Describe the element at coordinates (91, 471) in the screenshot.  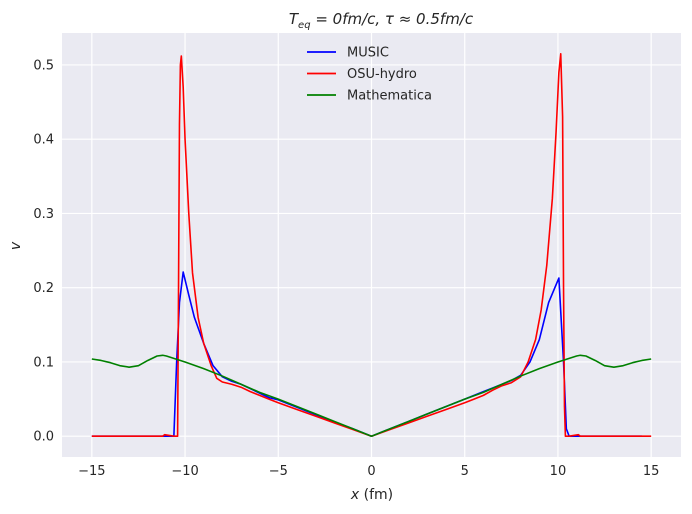
I see `x-tick-label: −15` at that location.